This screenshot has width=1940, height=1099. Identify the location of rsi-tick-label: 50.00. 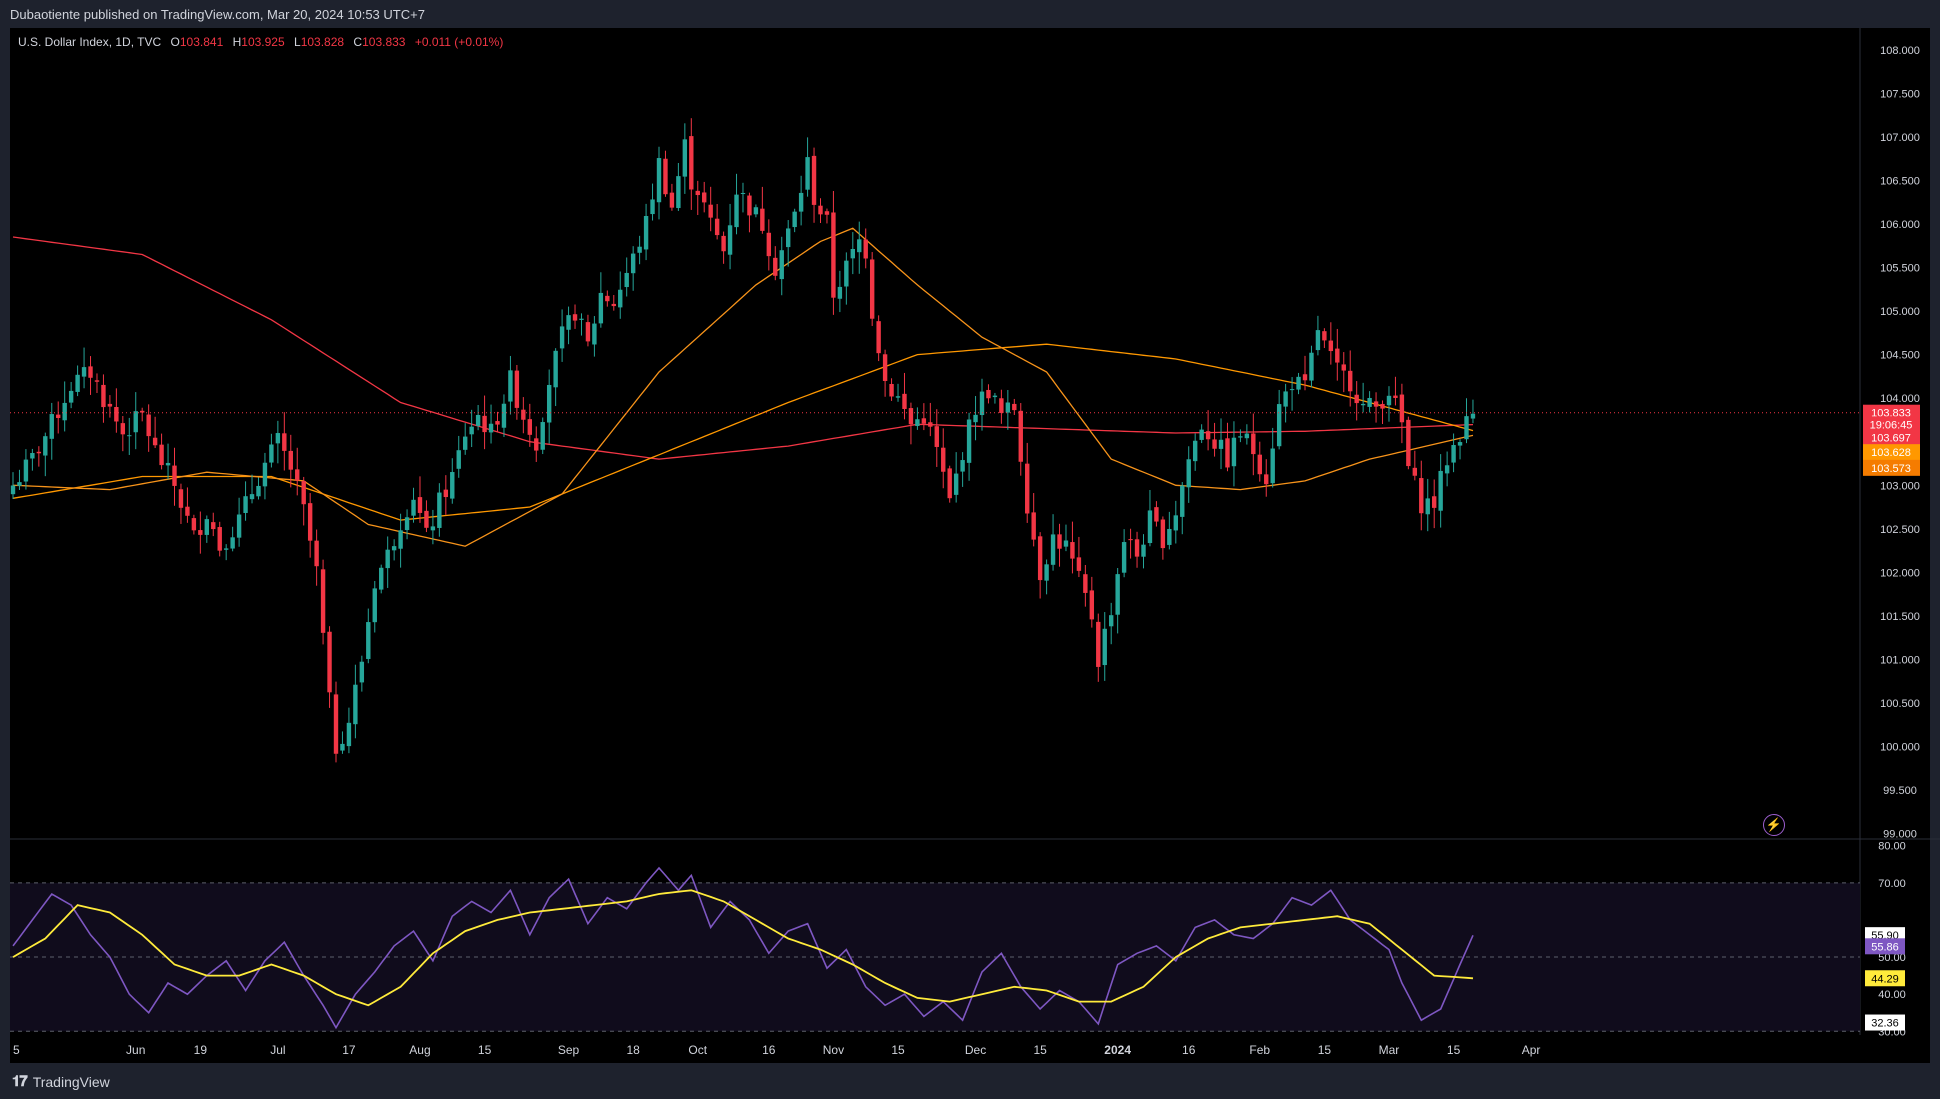
(1892, 958).